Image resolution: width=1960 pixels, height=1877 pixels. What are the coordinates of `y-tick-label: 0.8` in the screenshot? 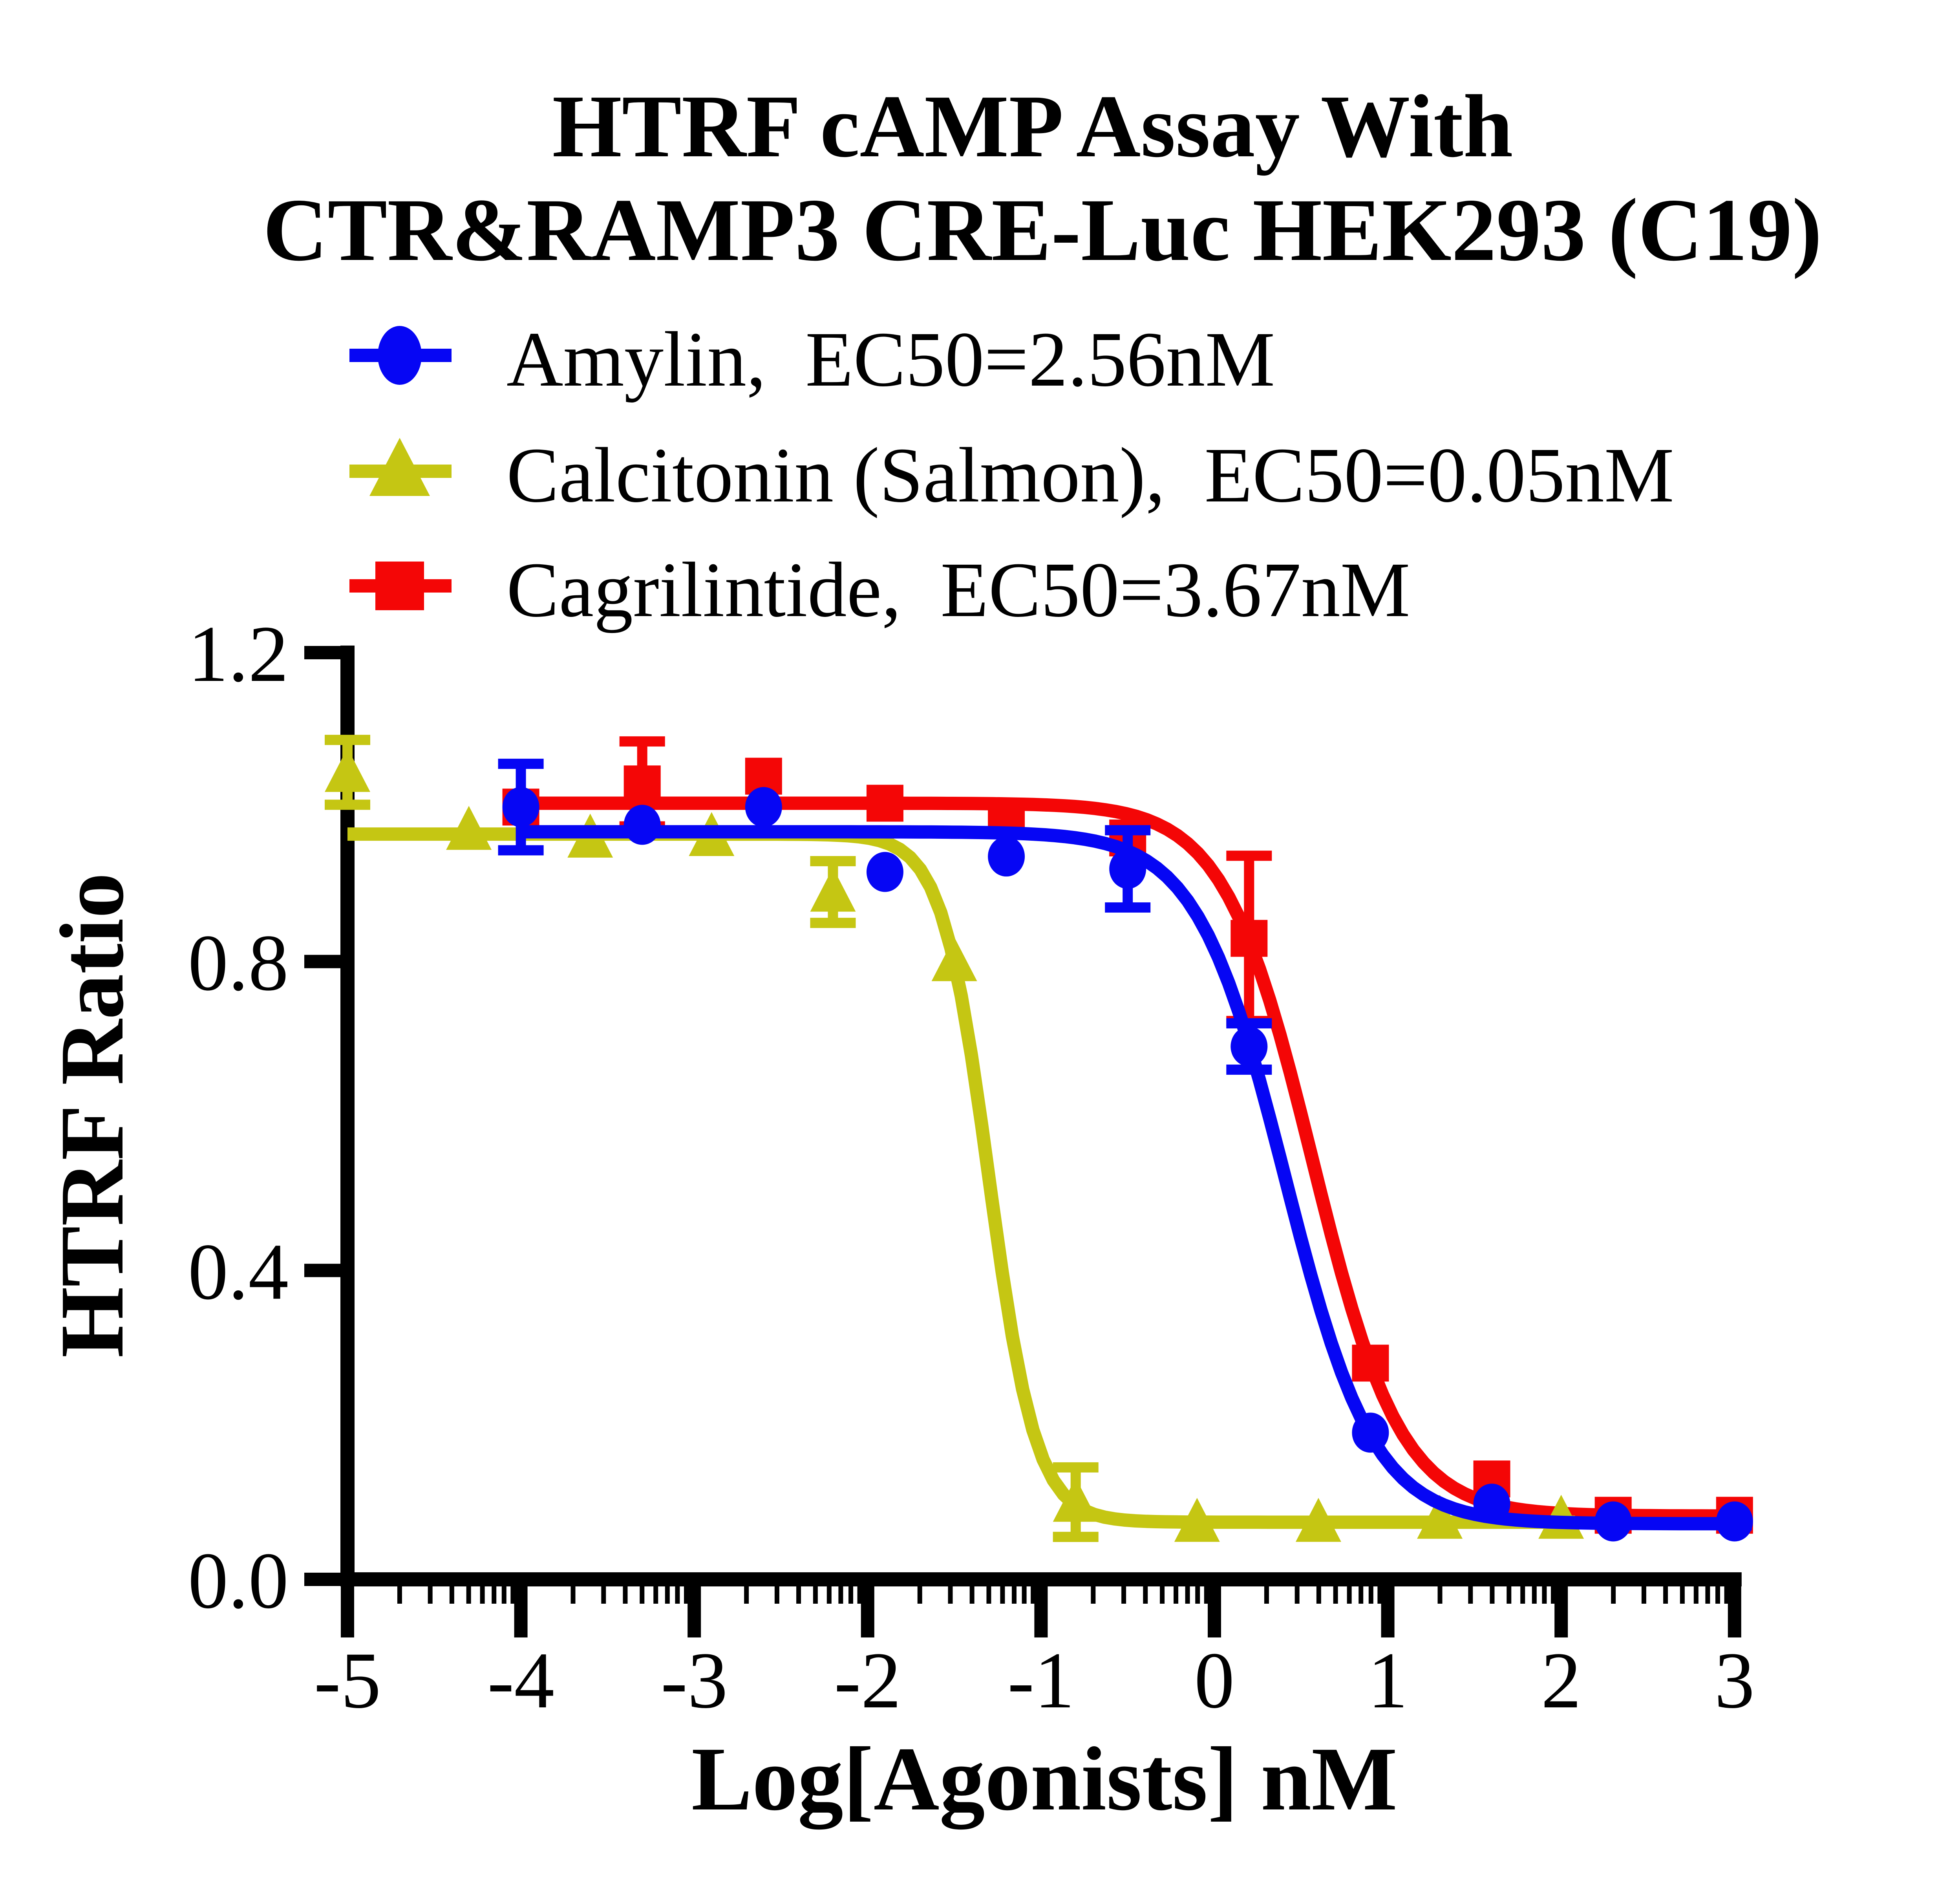 It's located at (238, 963).